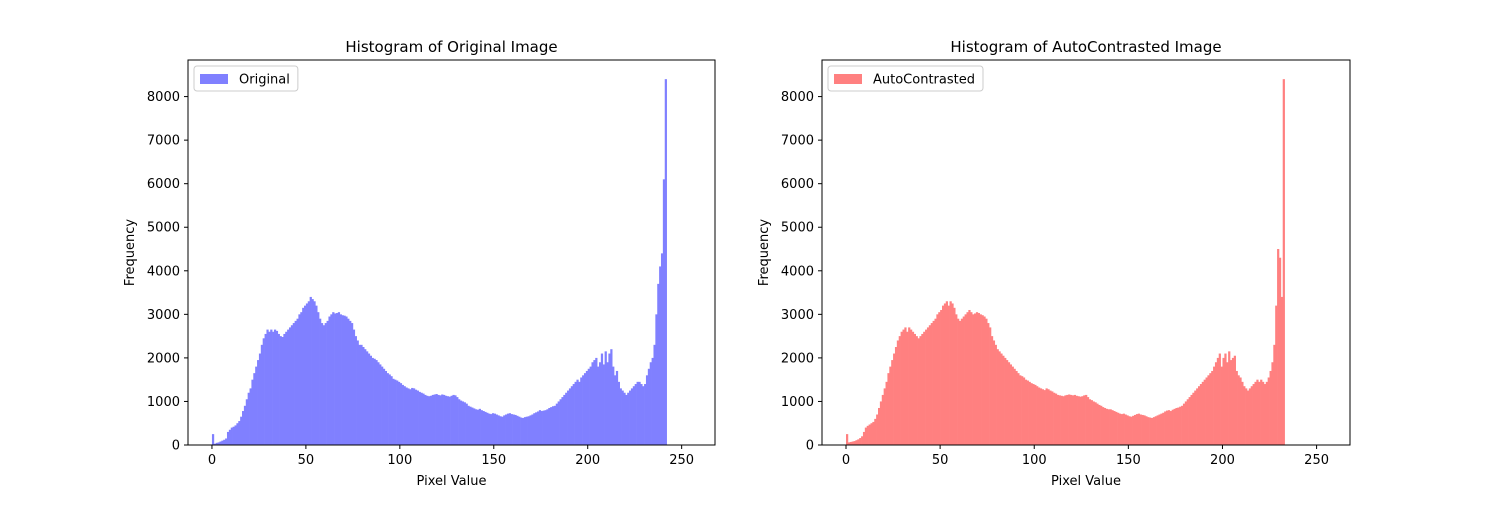 This screenshot has width=1500, height=505. I want to click on y-tick-label: 1000, so click(797, 402).